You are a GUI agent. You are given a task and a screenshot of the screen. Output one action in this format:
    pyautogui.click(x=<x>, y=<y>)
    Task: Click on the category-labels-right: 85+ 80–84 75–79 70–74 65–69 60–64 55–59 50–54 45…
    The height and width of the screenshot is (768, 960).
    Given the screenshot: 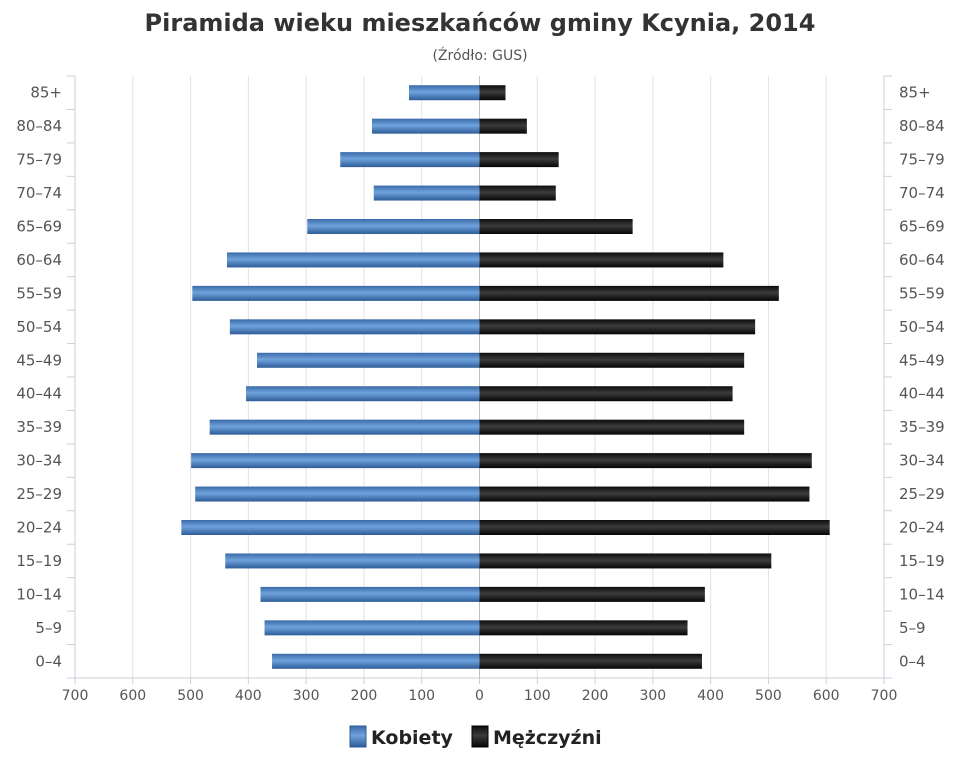 What is the action you would take?
    pyautogui.click(x=922, y=377)
    